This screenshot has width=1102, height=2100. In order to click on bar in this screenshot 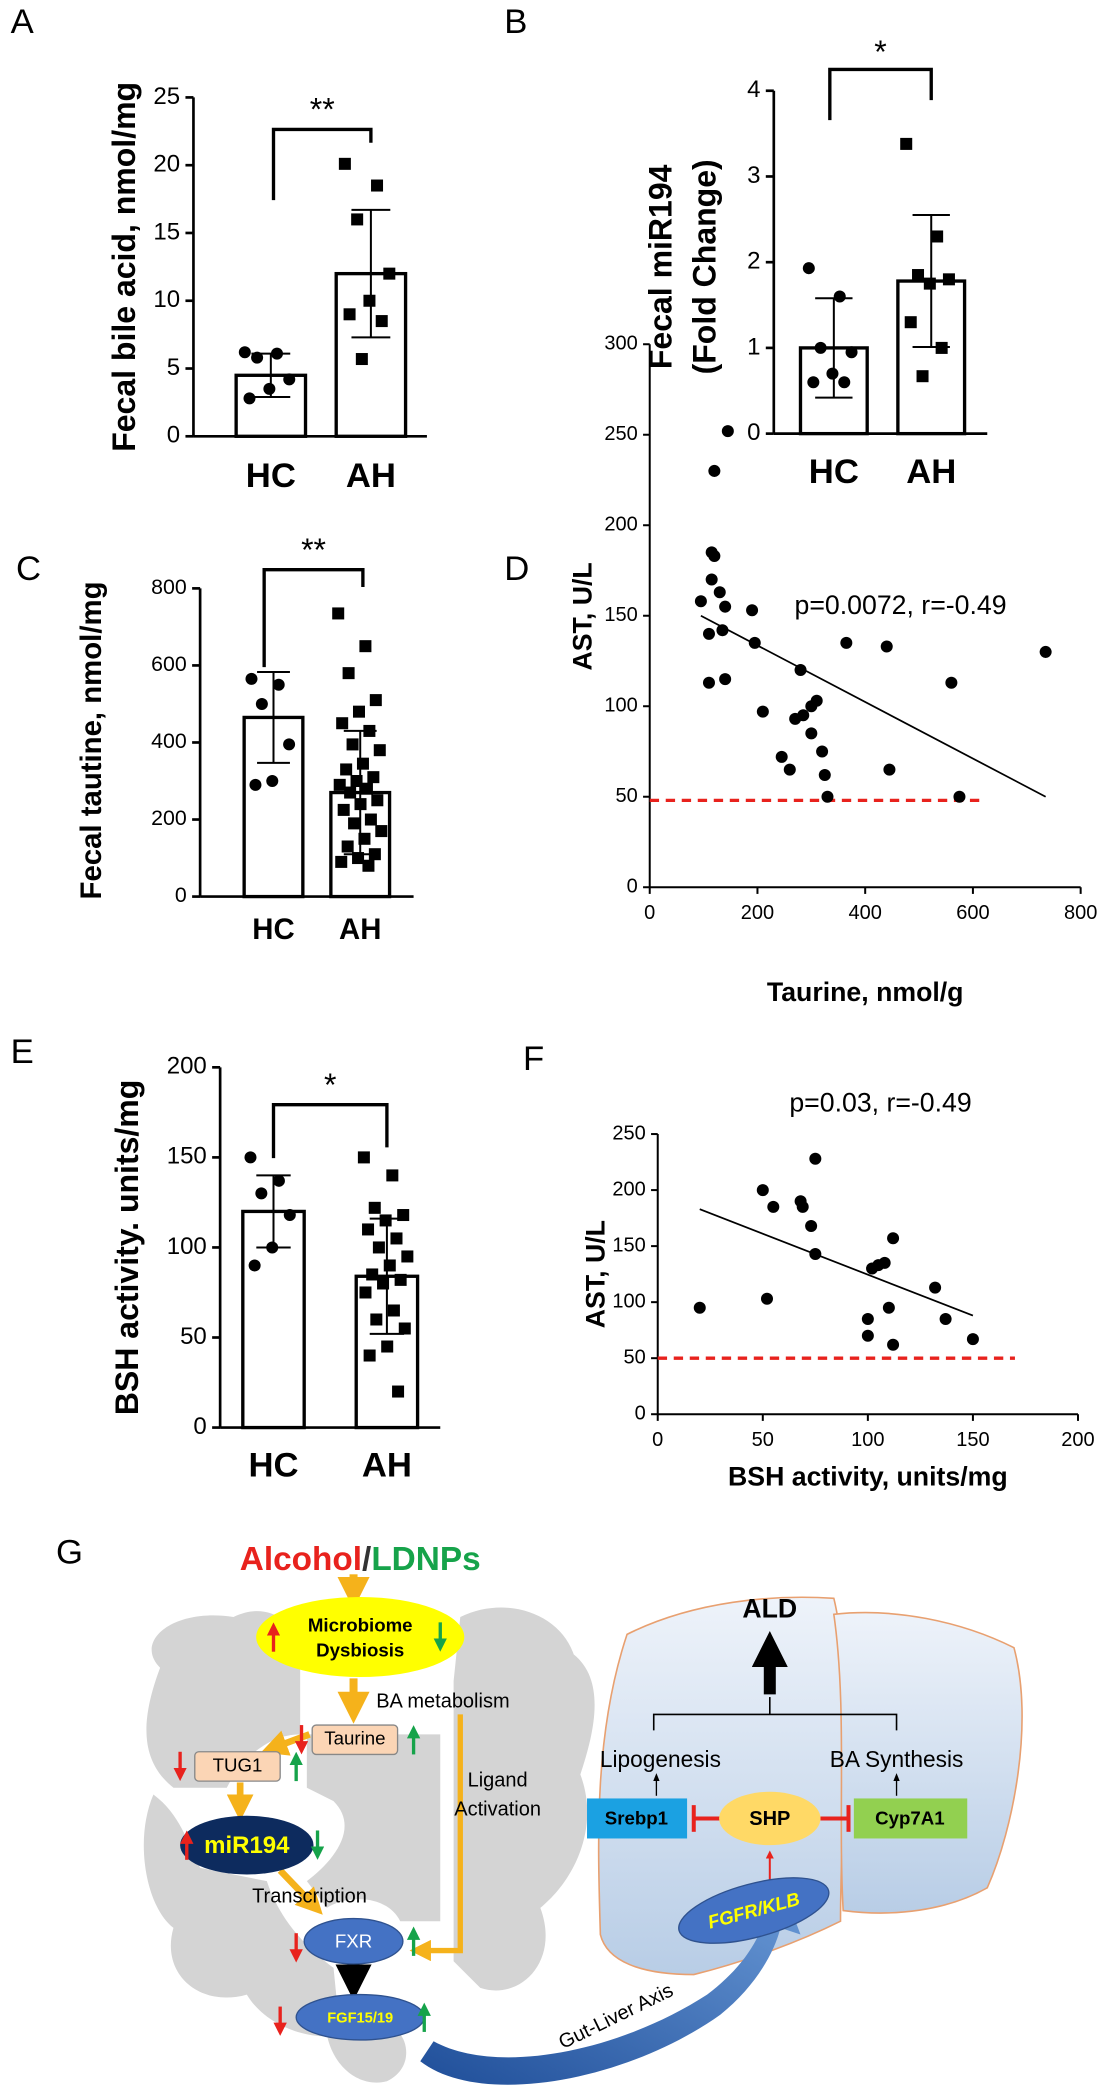, I will do `click(931, 357)`.